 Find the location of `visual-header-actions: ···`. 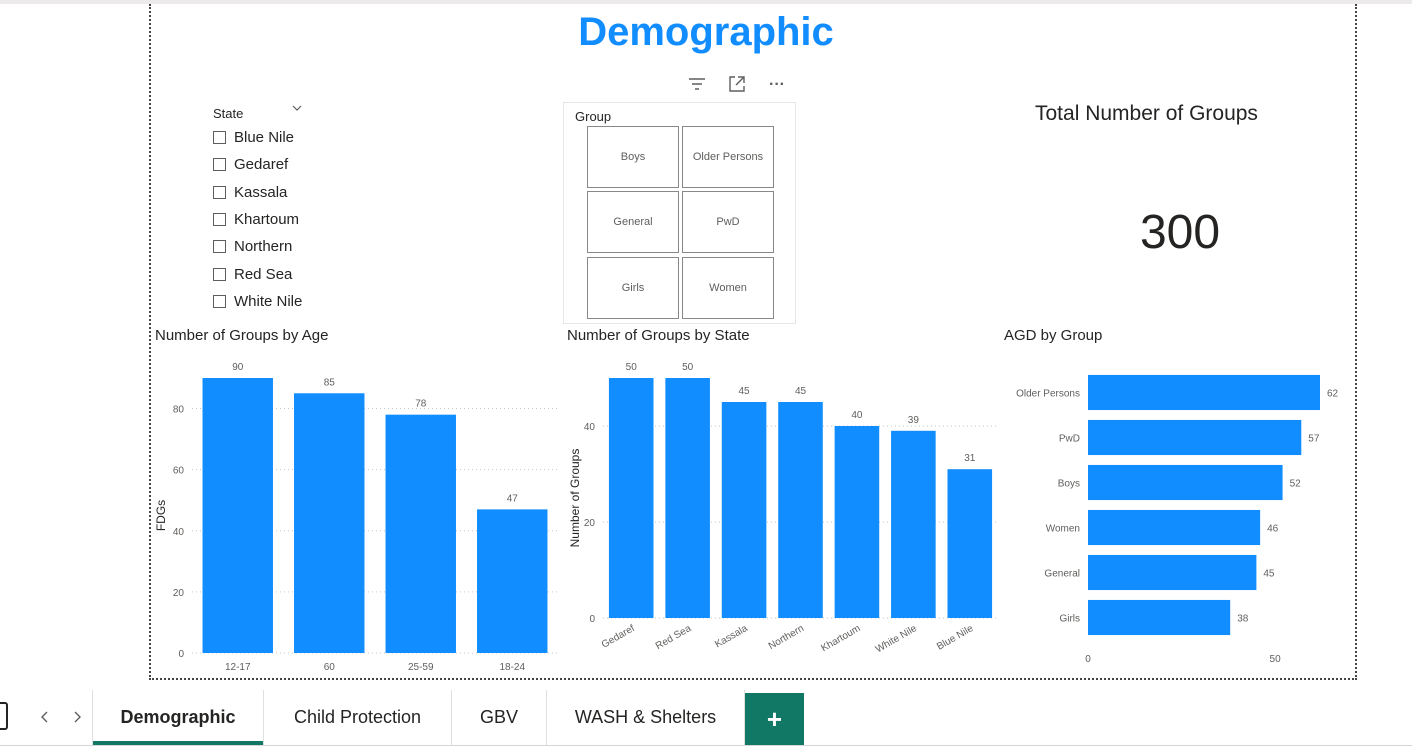

visual-header-actions: ··· is located at coordinates (741, 85).